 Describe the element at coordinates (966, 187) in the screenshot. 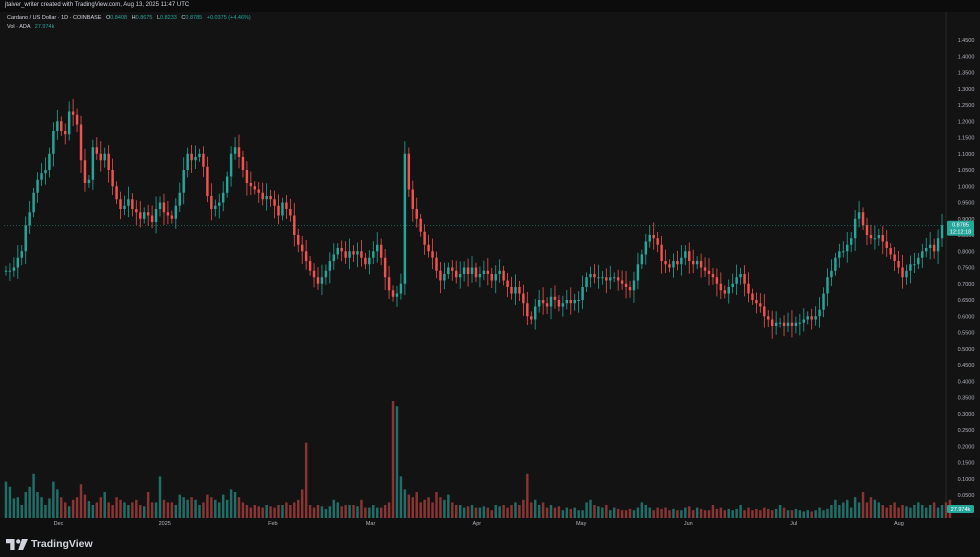

I see `price-tick-label: 1.0000` at that location.